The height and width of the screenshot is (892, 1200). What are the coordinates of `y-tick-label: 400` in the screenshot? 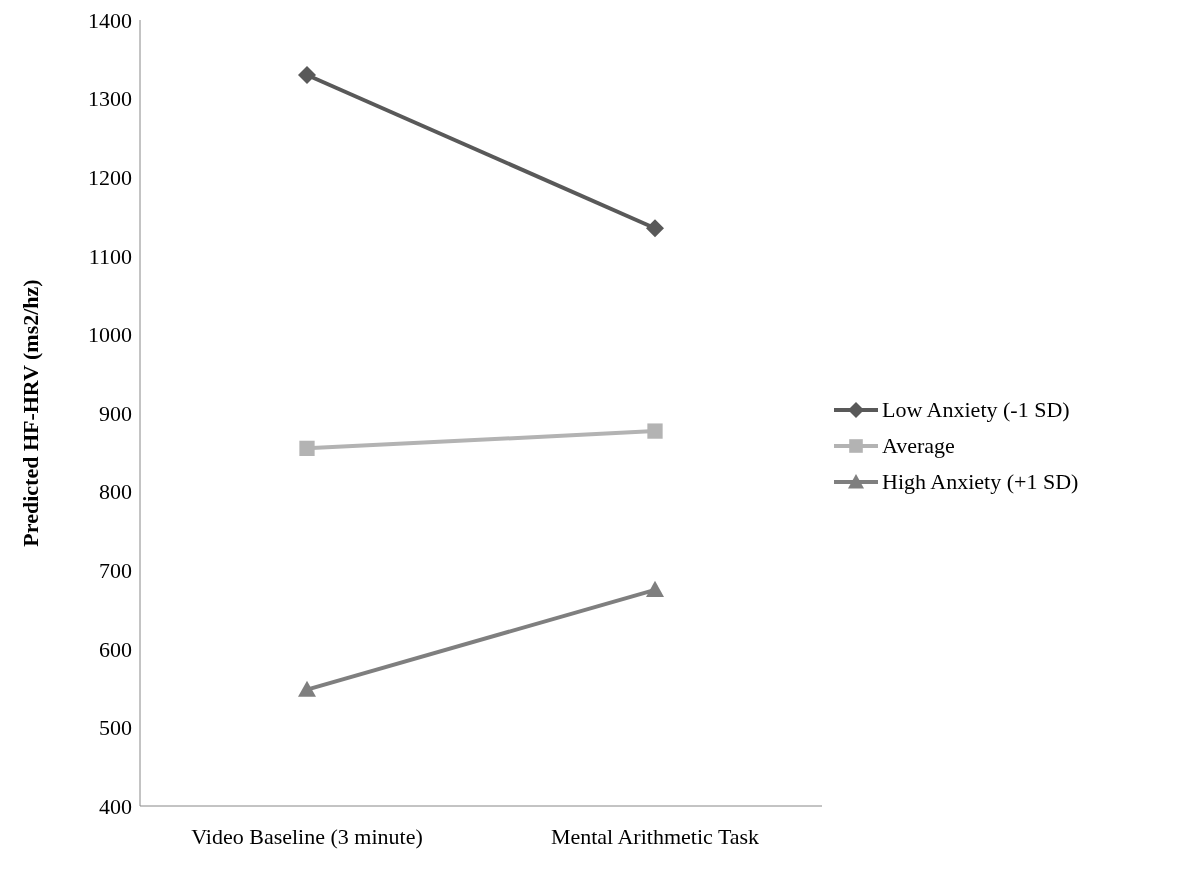 It's located at (115, 806).